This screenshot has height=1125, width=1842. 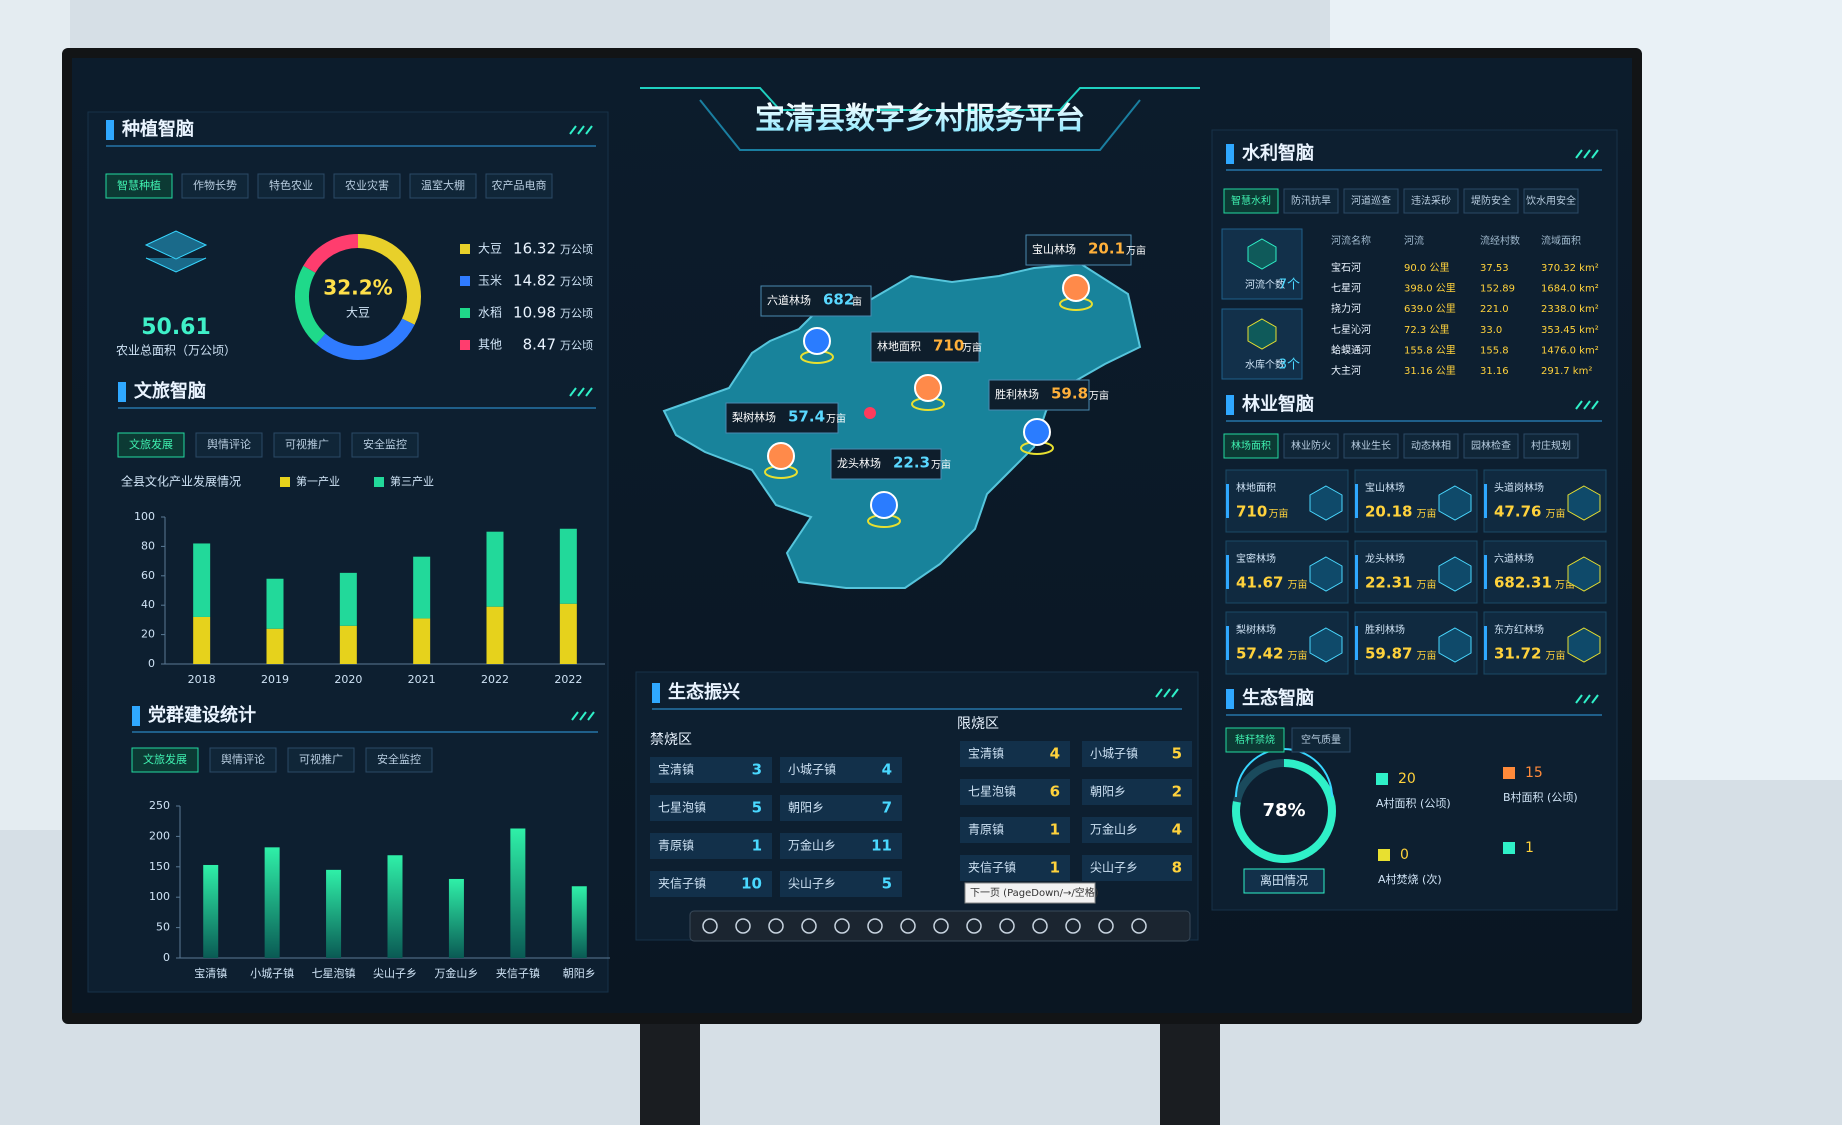 I want to click on gauge-ring, so click(x=1284, y=811).